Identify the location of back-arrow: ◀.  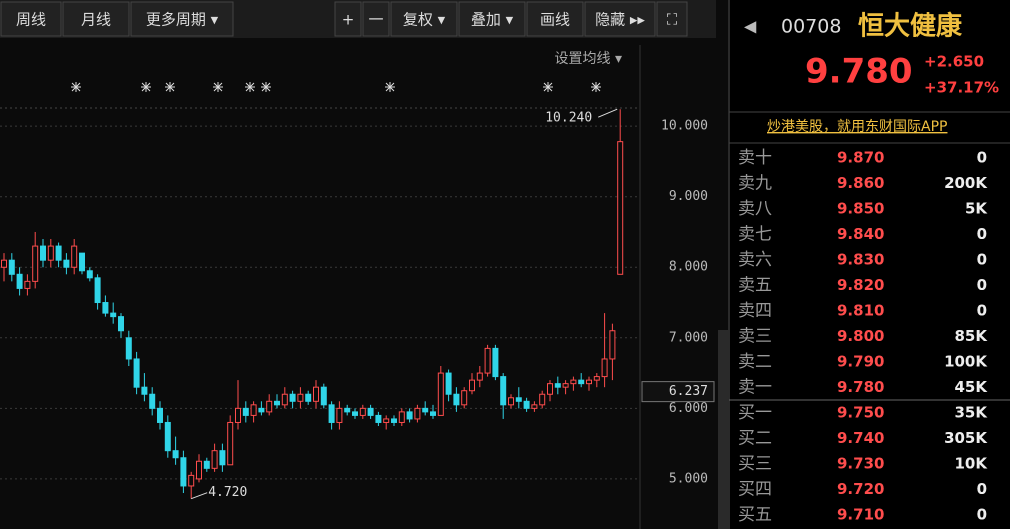
(750, 26).